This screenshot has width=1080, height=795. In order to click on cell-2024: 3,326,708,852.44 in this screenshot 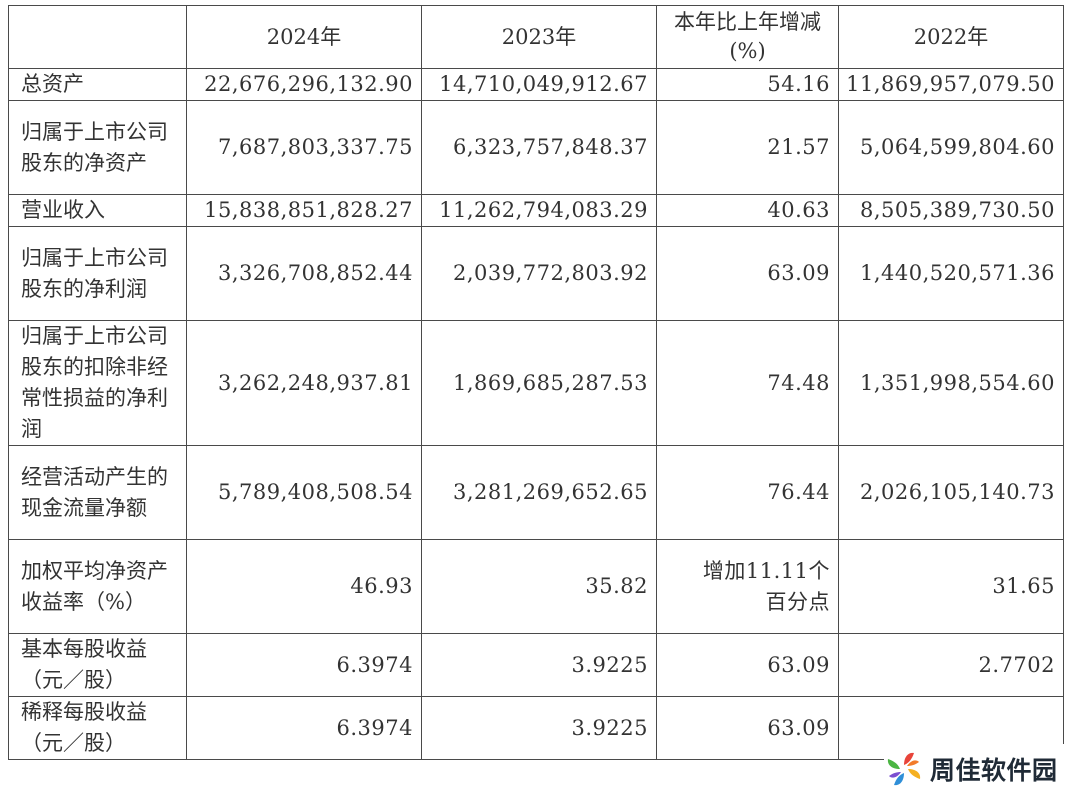, I will do `click(304, 273)`.